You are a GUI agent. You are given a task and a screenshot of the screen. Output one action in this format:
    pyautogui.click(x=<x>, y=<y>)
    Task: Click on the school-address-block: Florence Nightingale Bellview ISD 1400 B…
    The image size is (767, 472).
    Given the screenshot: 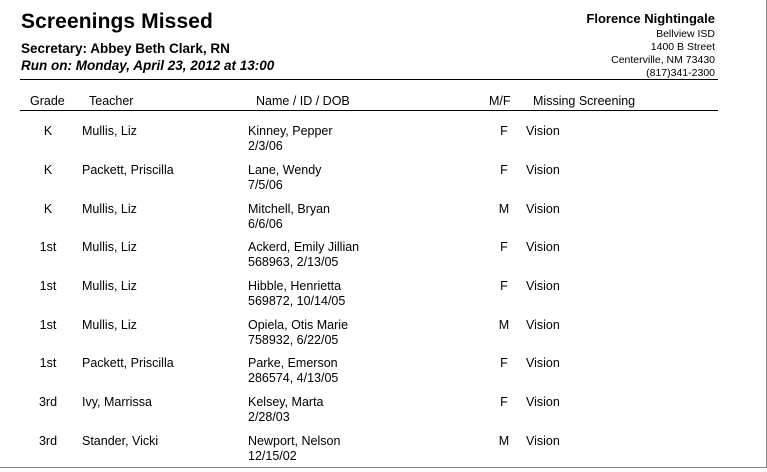 What is the action you would take?
    pyautogui.click(x=650, y=45)
    